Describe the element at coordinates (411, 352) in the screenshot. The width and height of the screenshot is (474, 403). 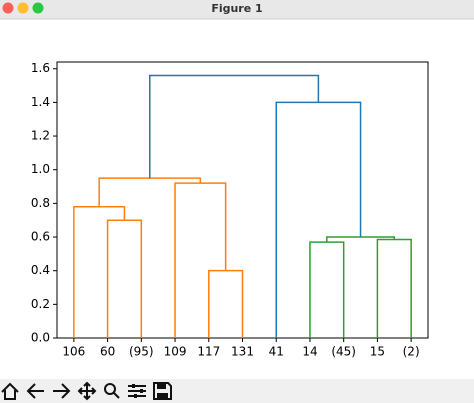
I see `leaf-label: (2)` at that location.